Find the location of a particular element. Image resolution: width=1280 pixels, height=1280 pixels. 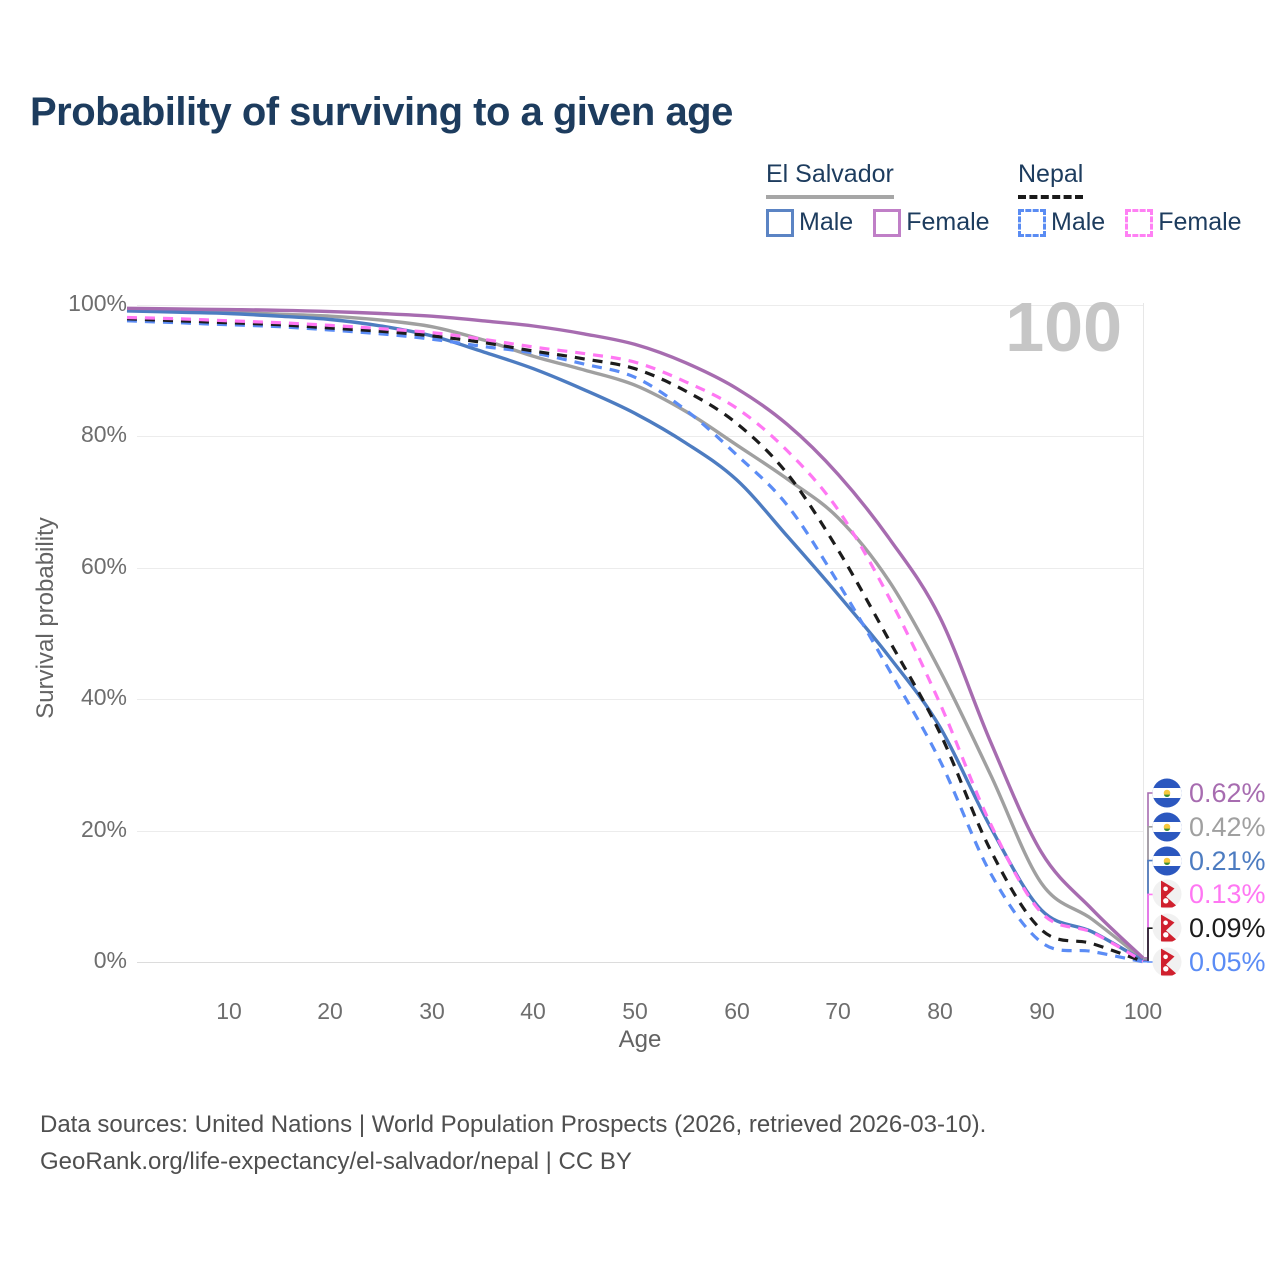

gridline-zero is located at coordinates (640, 962).